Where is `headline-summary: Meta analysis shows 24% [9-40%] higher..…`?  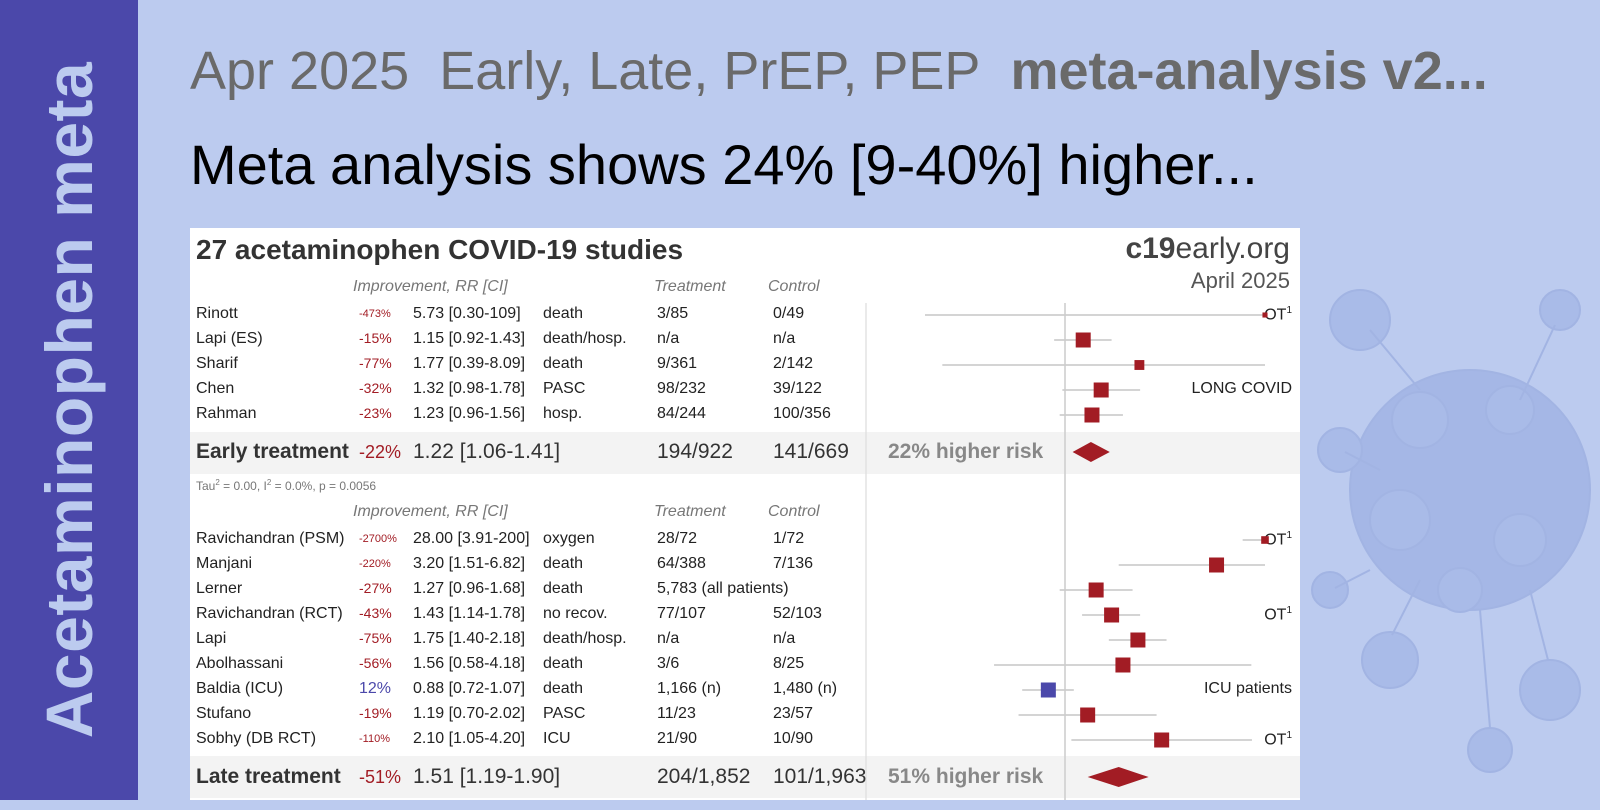
headline-summary: Meta analysis shows 24% [9-40%] higher..… is located at coordinates (724, 164).